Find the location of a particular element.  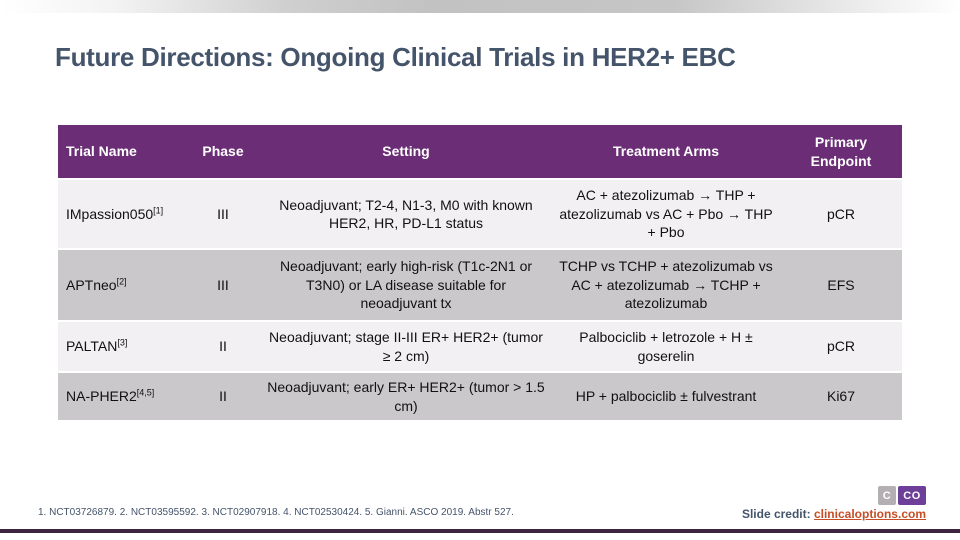

cell-trial-name: NA-PHER2[4,5] is located at coordinates (122, 396).